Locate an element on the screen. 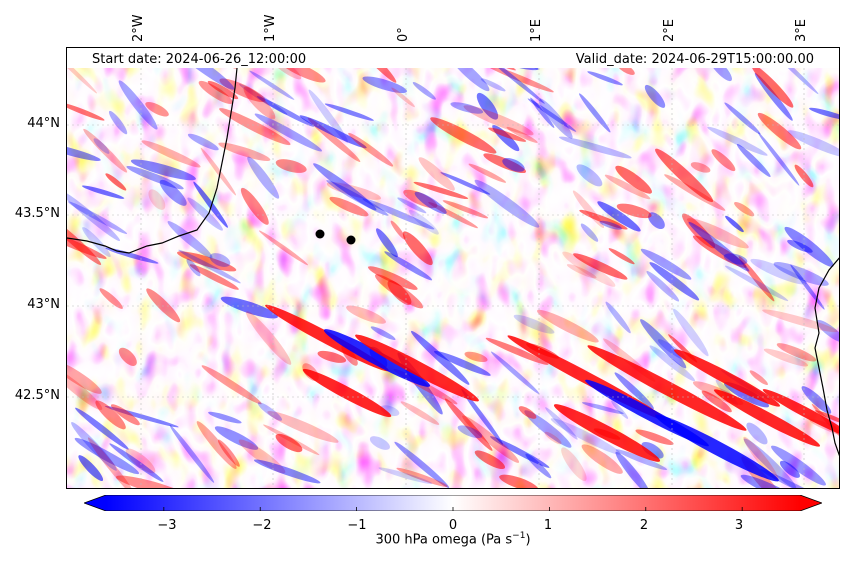  colorbar-extend-low is located at coordinates (95, 503).